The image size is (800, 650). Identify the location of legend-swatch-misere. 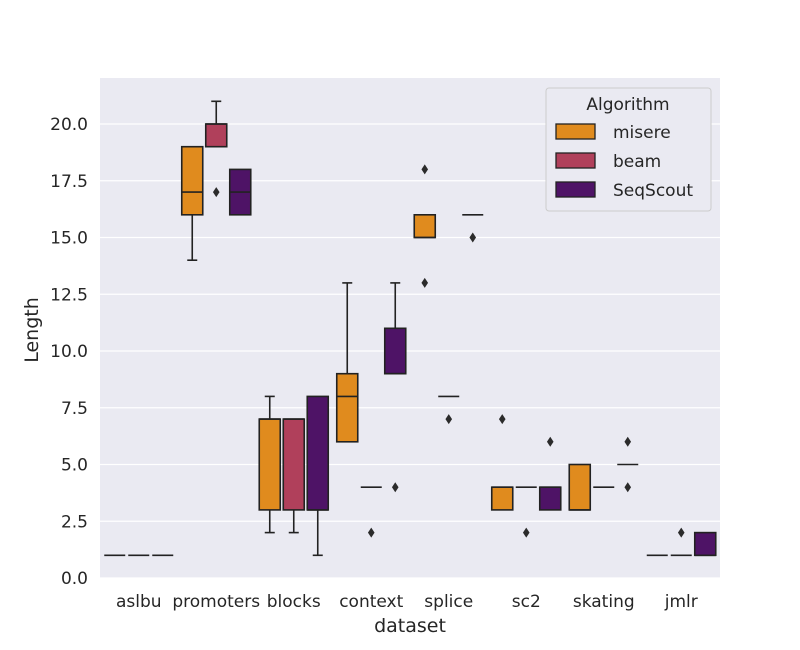
(575, 131).